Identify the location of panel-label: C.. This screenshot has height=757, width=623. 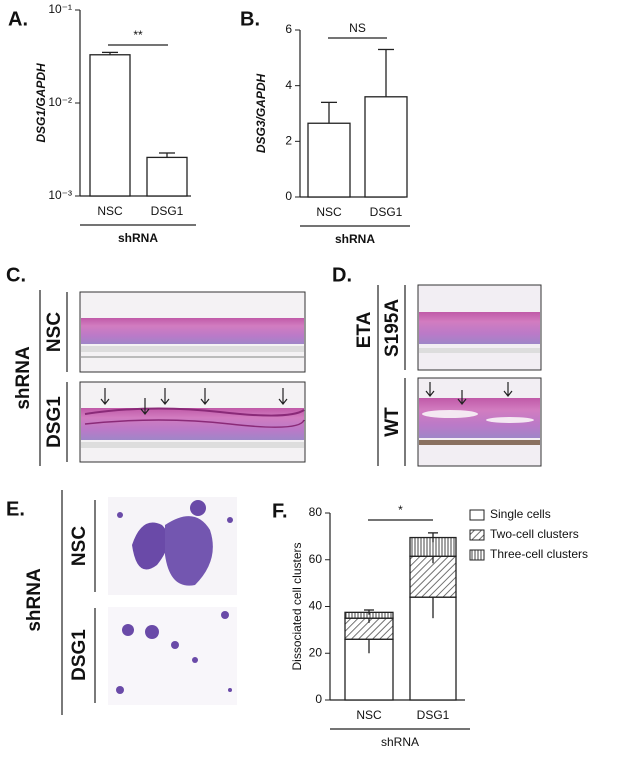
(16, 275).